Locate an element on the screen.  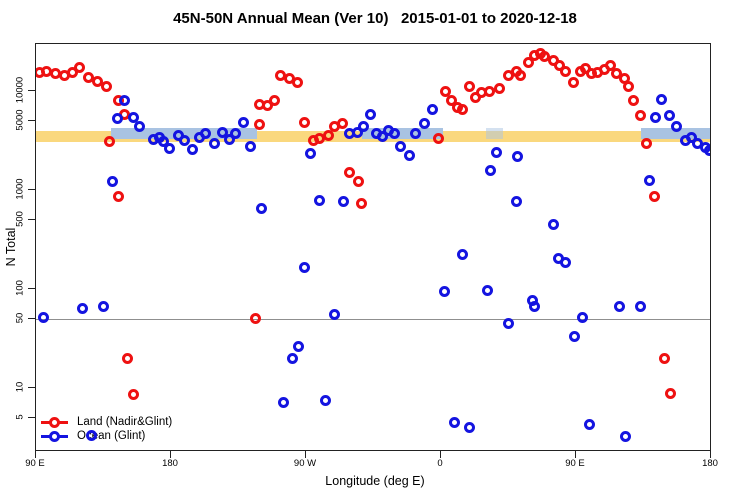
x-axis-tick-label: 0 is located at coordinates (440, 463).